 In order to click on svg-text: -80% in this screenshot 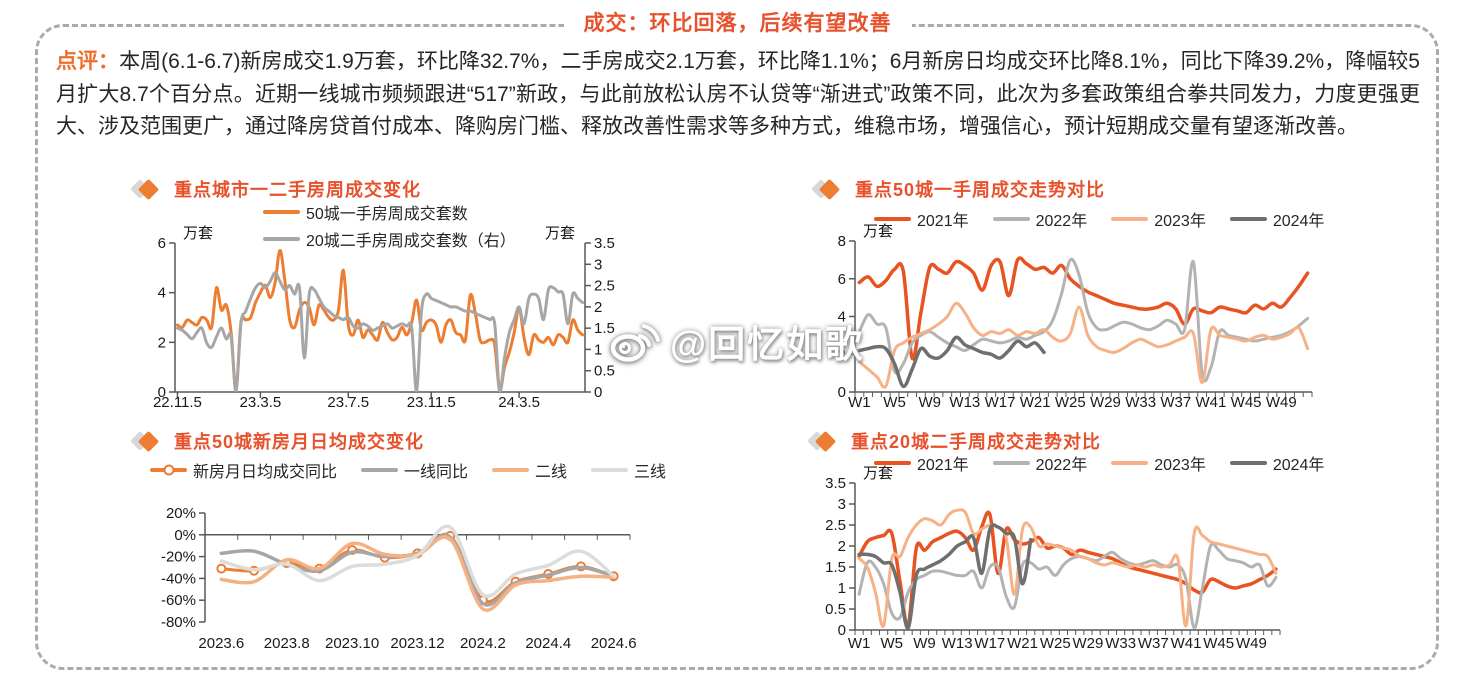, I will do `click(178, 622)`.